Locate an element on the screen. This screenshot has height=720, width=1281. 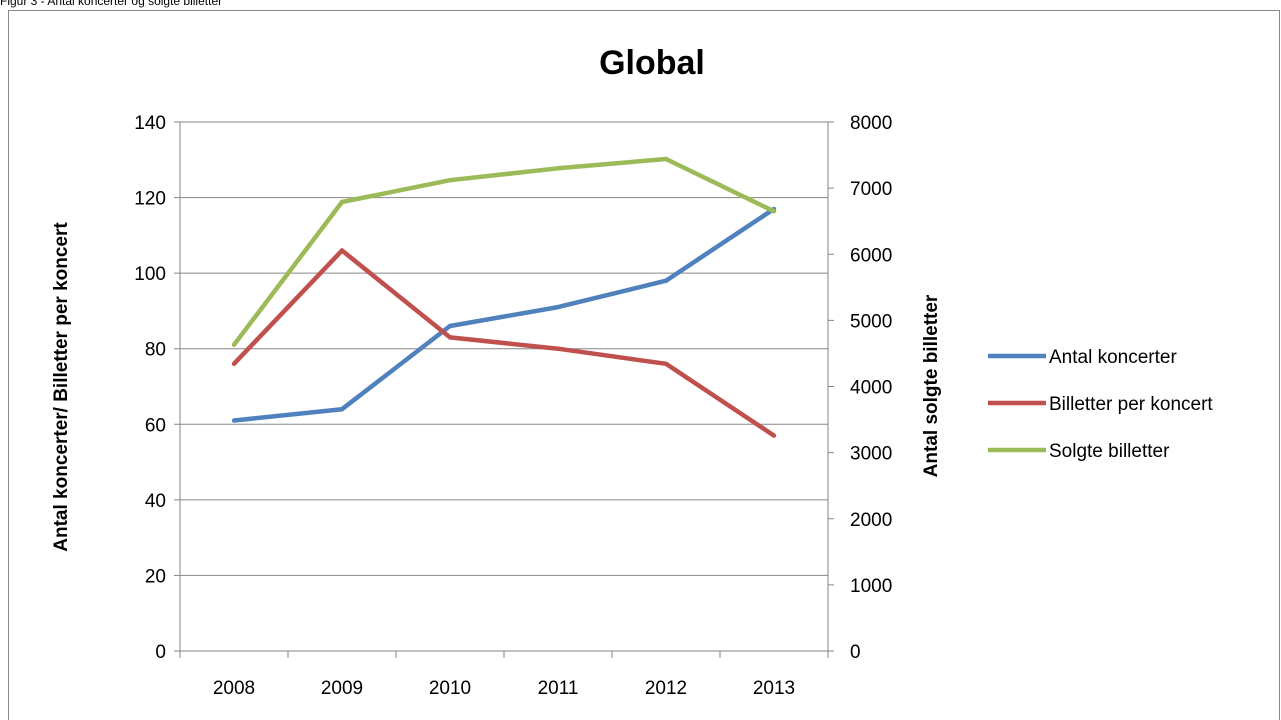
right-tick-label: 0 is located at coordinates (855, 652).